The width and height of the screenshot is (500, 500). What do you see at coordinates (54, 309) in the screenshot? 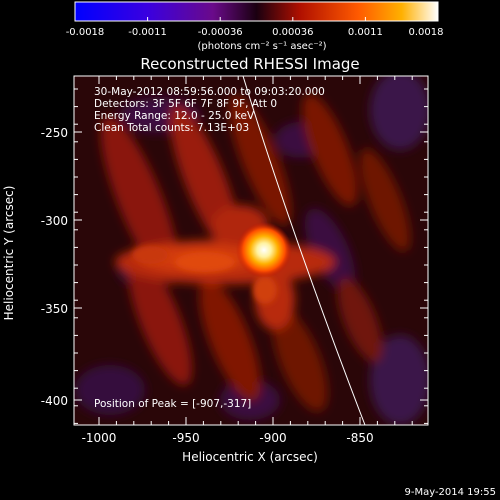
I see `y-tick-label: -350` at bounding box center [54, 309].